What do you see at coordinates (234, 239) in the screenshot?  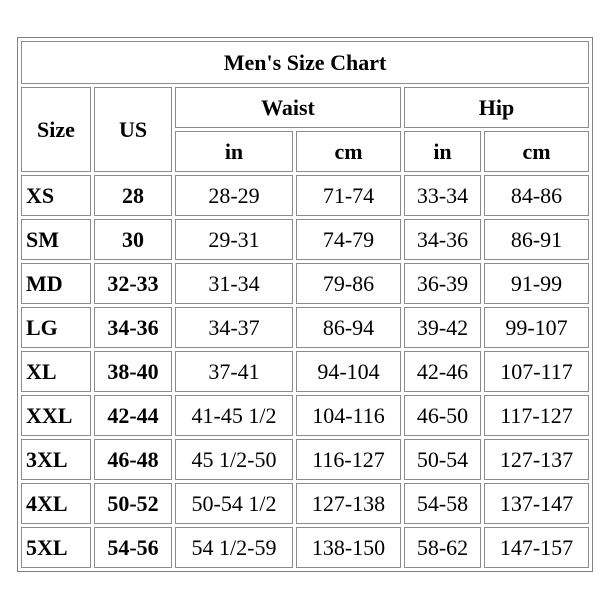 I see `cell: 29-31` at bounding box center [234, 239].